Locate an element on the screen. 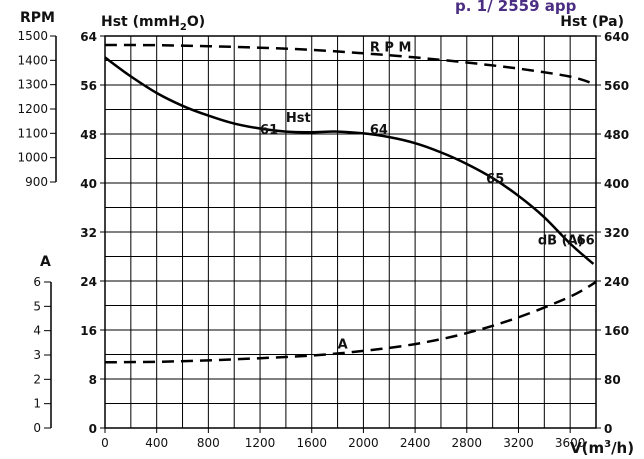 The image size is (644, 459). left-axis-title: Hst (mmH2O) is located at coordinates (153, 23).